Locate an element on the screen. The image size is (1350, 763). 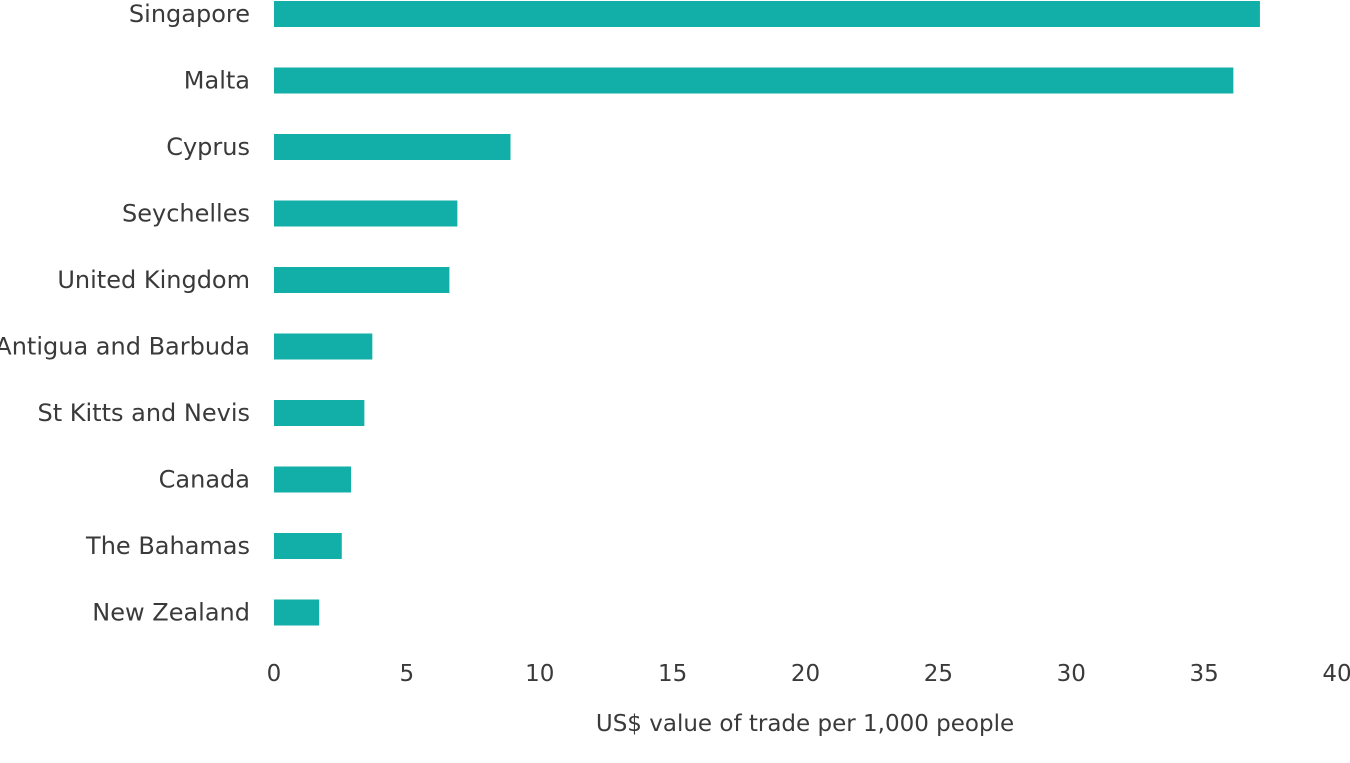
bar-cyprus is located at coordinates (392, 147).